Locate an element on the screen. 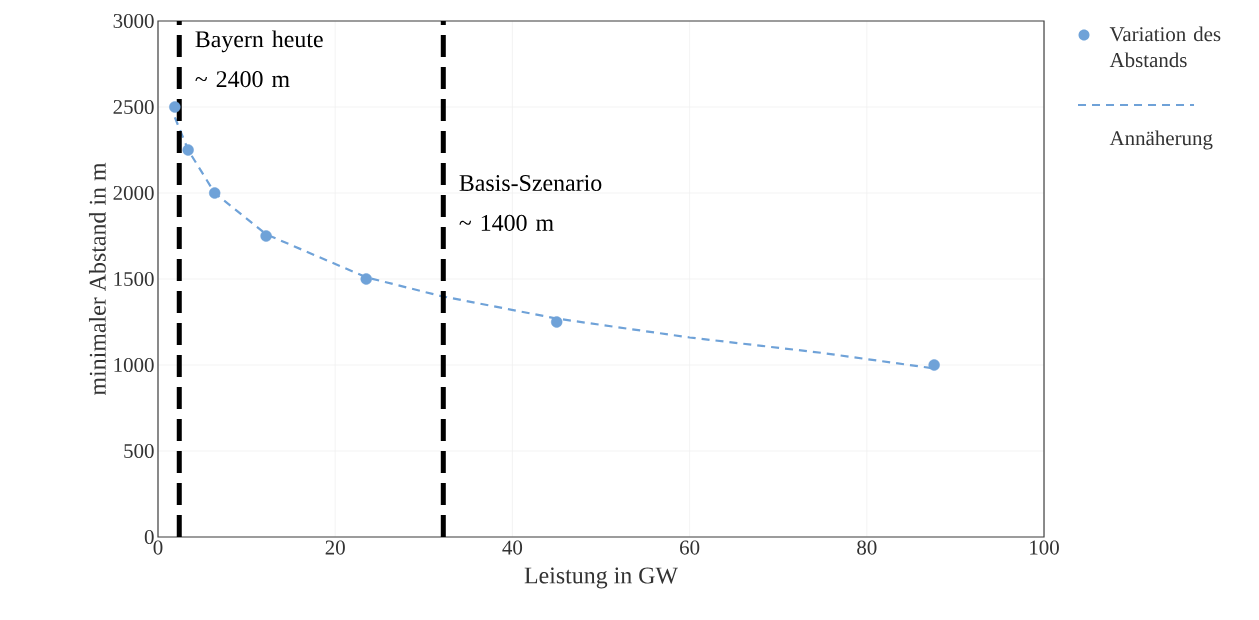 This screenshot has width=1259, height=620. text: Annäherung is located at coordinates (1161, 140).